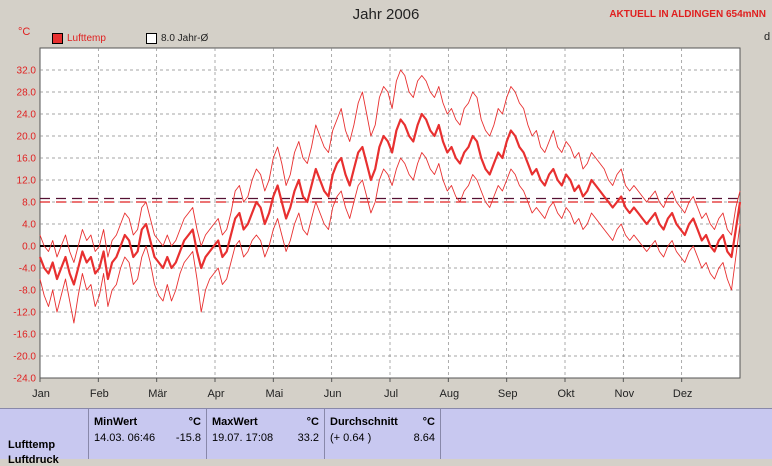  Describe the element at coordinates (24, 357) in the screenshot. I see `y-tick-label: -20.0` at that location.